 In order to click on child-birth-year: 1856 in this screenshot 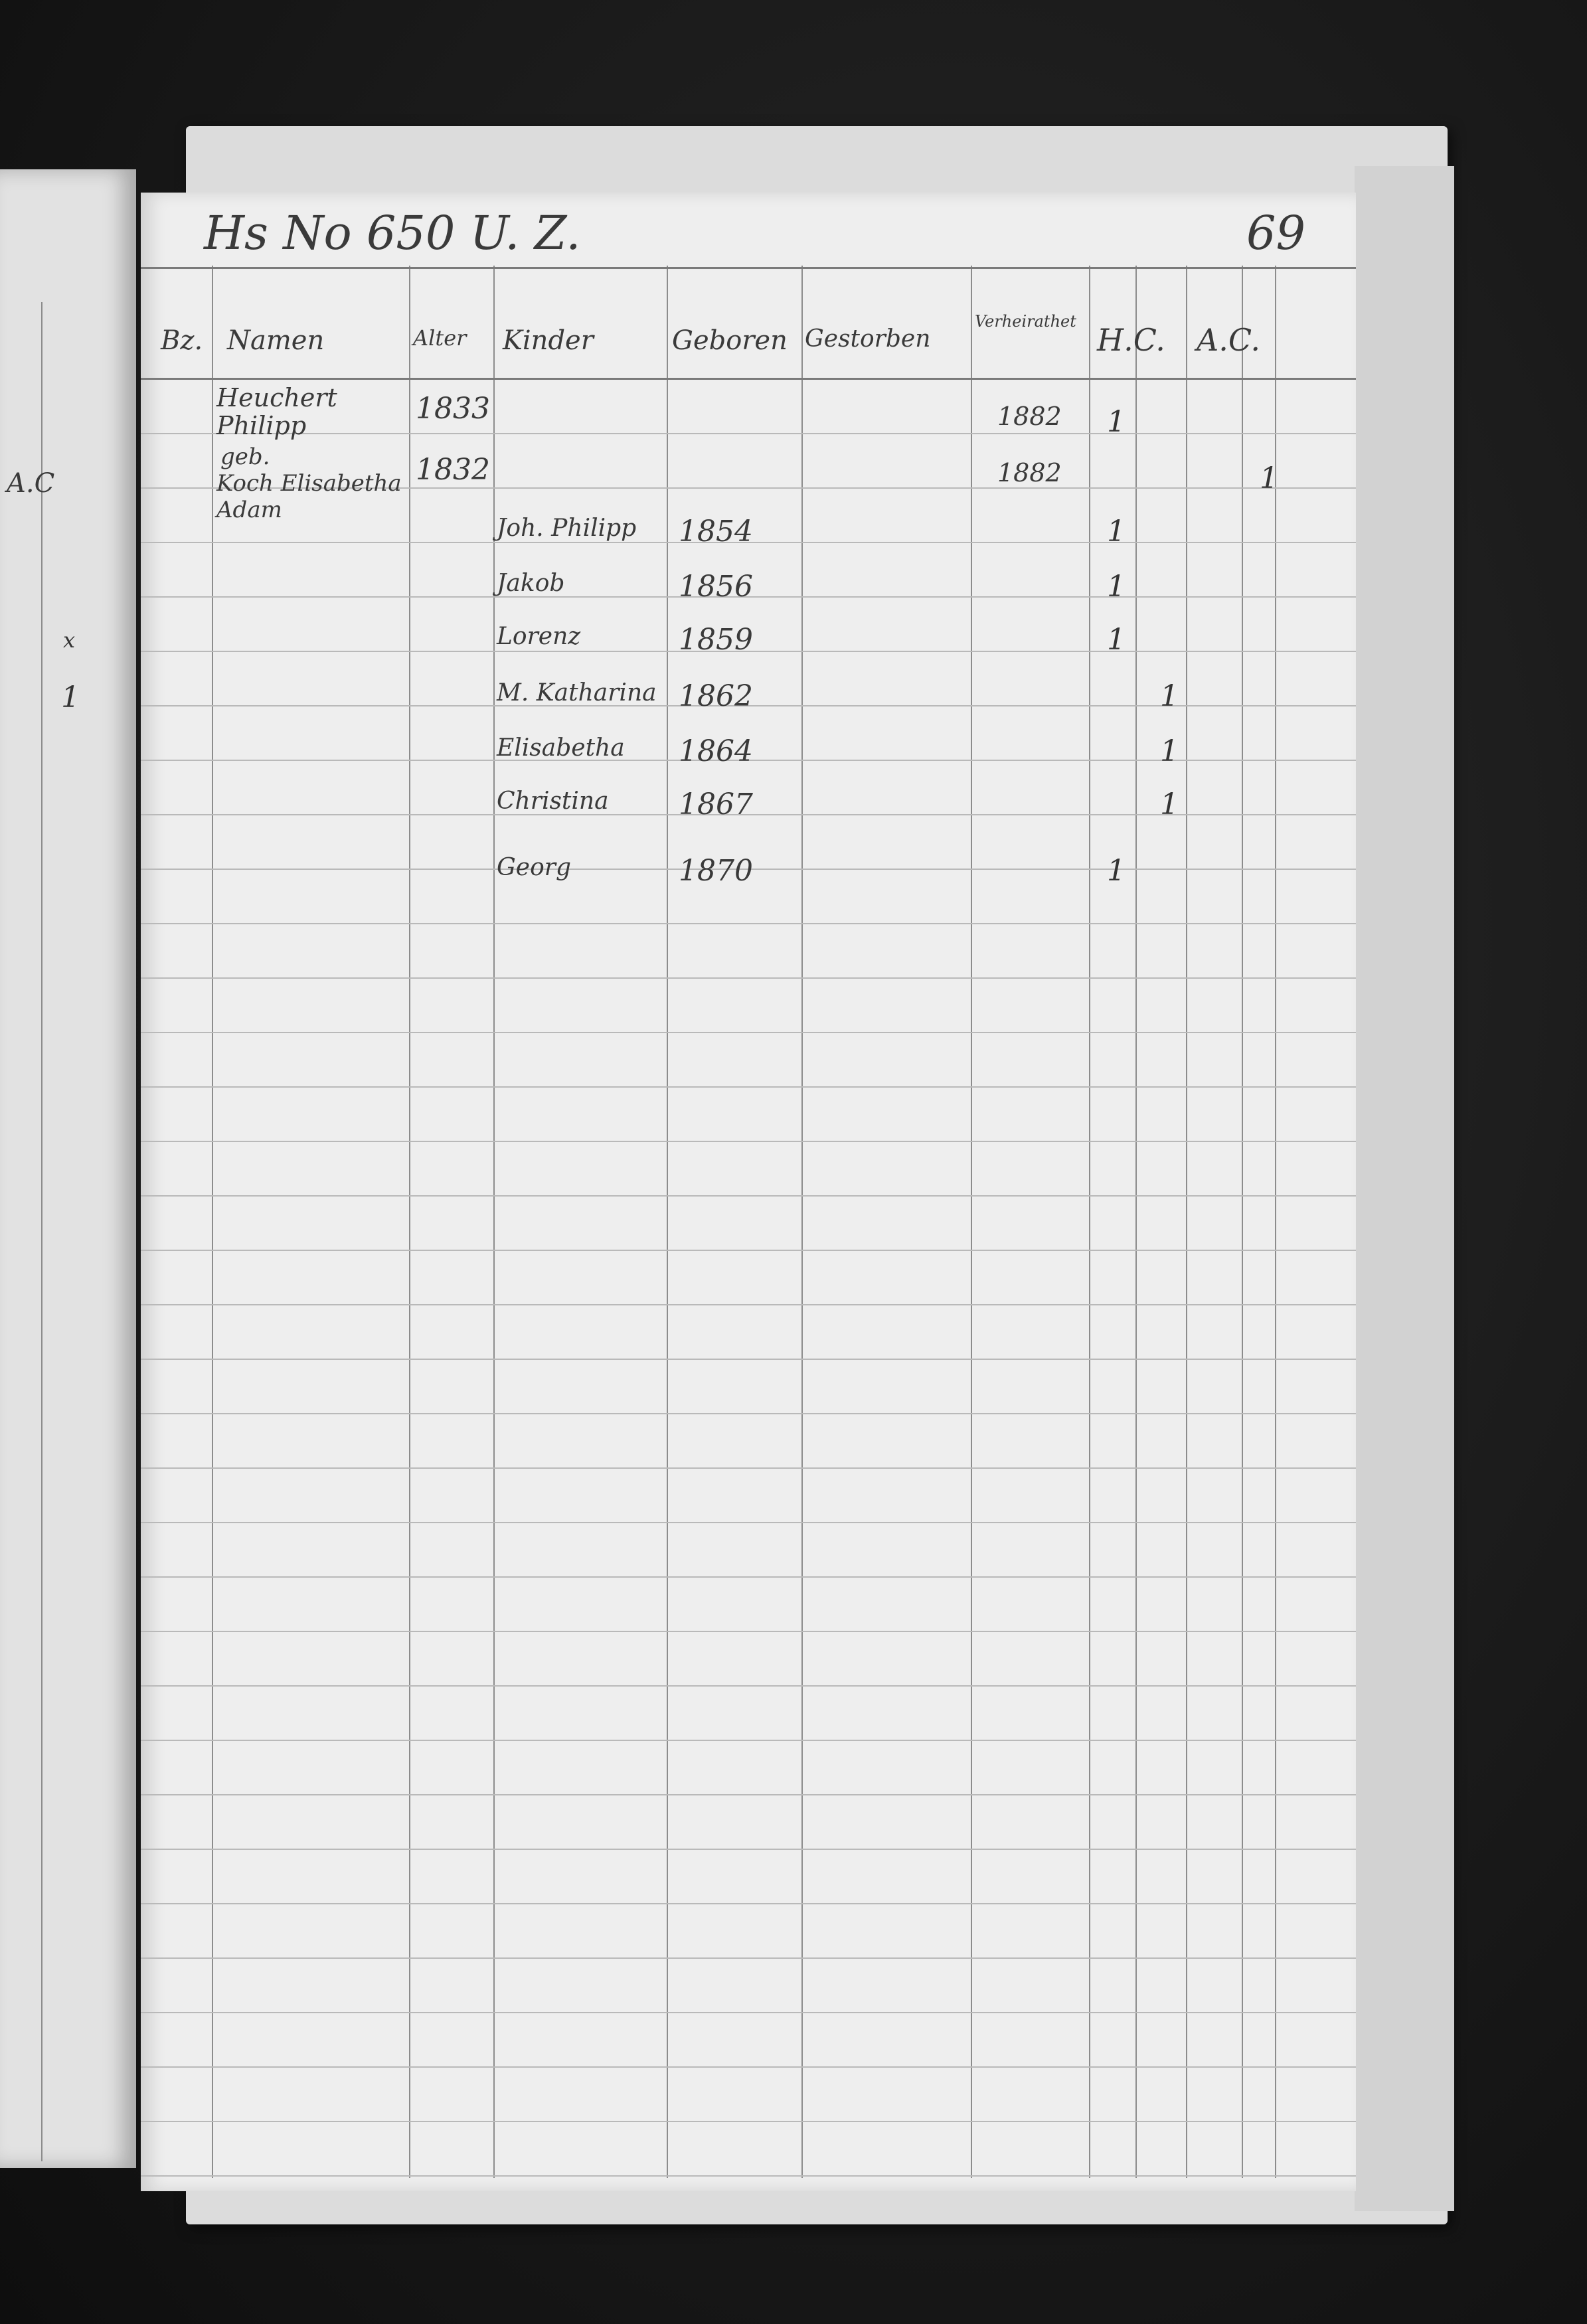, I will do `click(716, 587)`.